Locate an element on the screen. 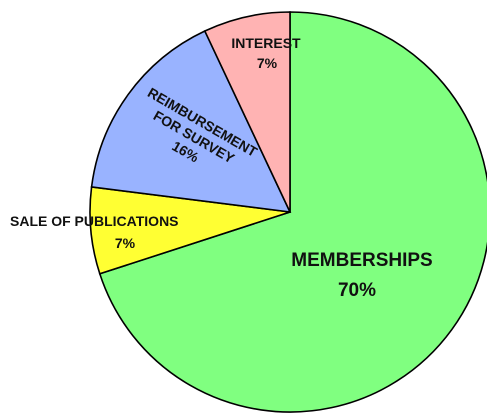 This screenshot has width=487, height=418. memberships-label: MEMBERSHIPS is located at coordinates (361, 260).